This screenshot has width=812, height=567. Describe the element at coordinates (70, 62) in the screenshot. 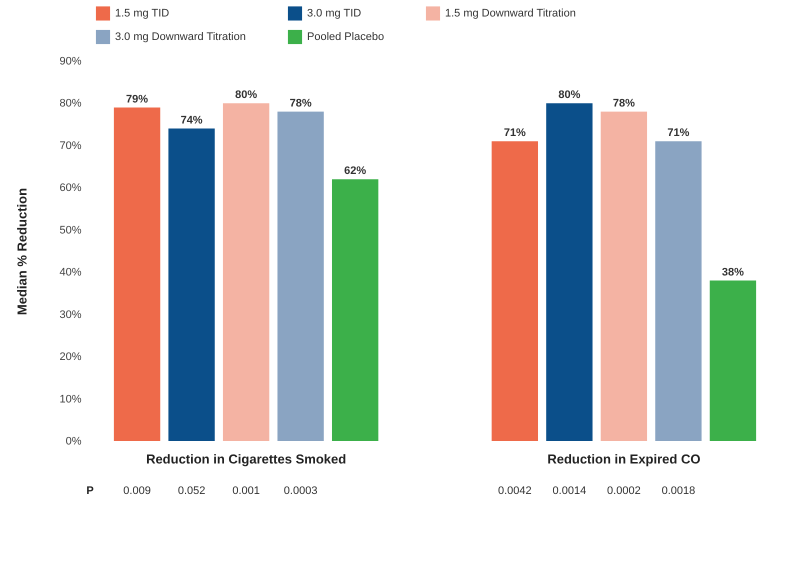

I see `y-tick-label: 90%` at that location.